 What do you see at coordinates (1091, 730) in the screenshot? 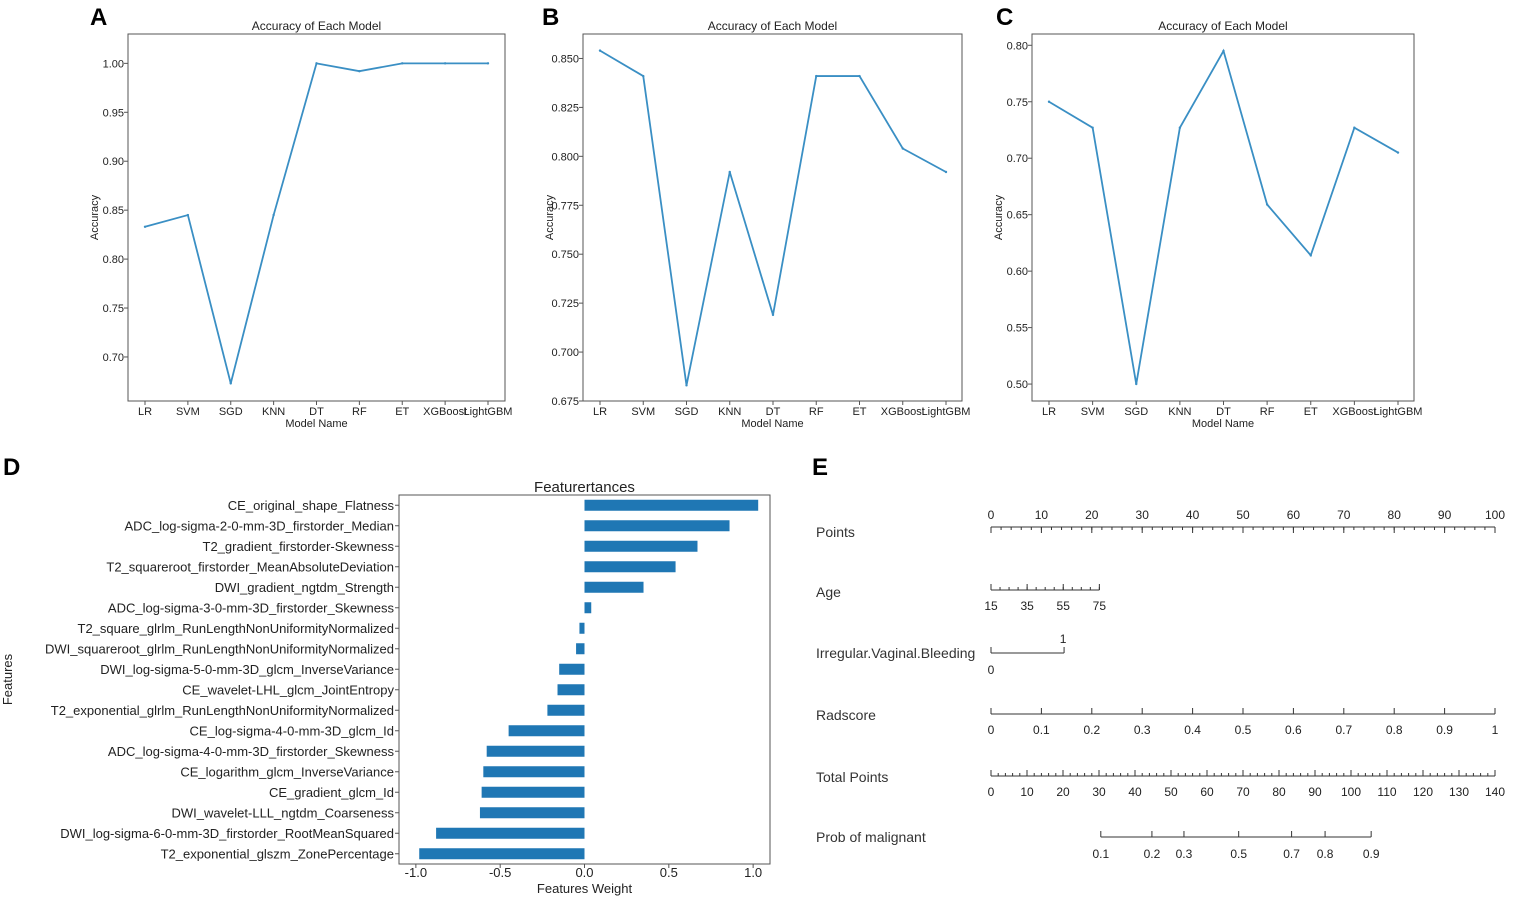
I see `nomogram-tick-label: 0.2` at bounding box center [1091, 730].